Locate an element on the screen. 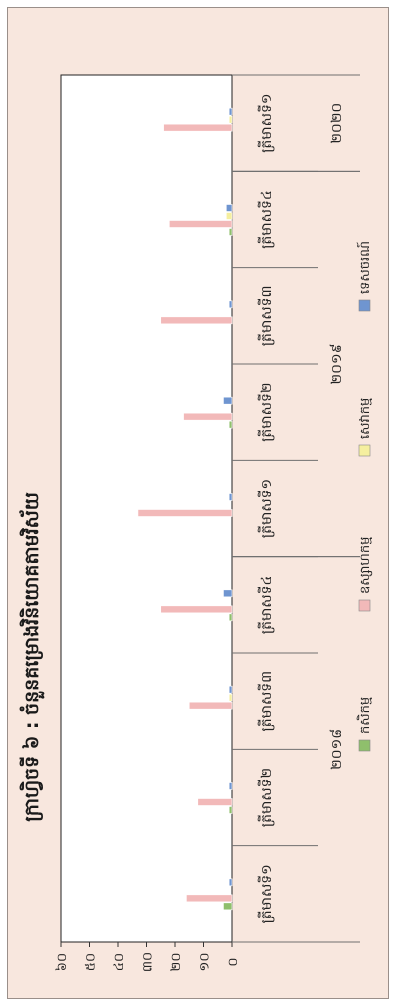  legend-label: ឧស្សាហកម្ម is located at coordinates (365, 565).